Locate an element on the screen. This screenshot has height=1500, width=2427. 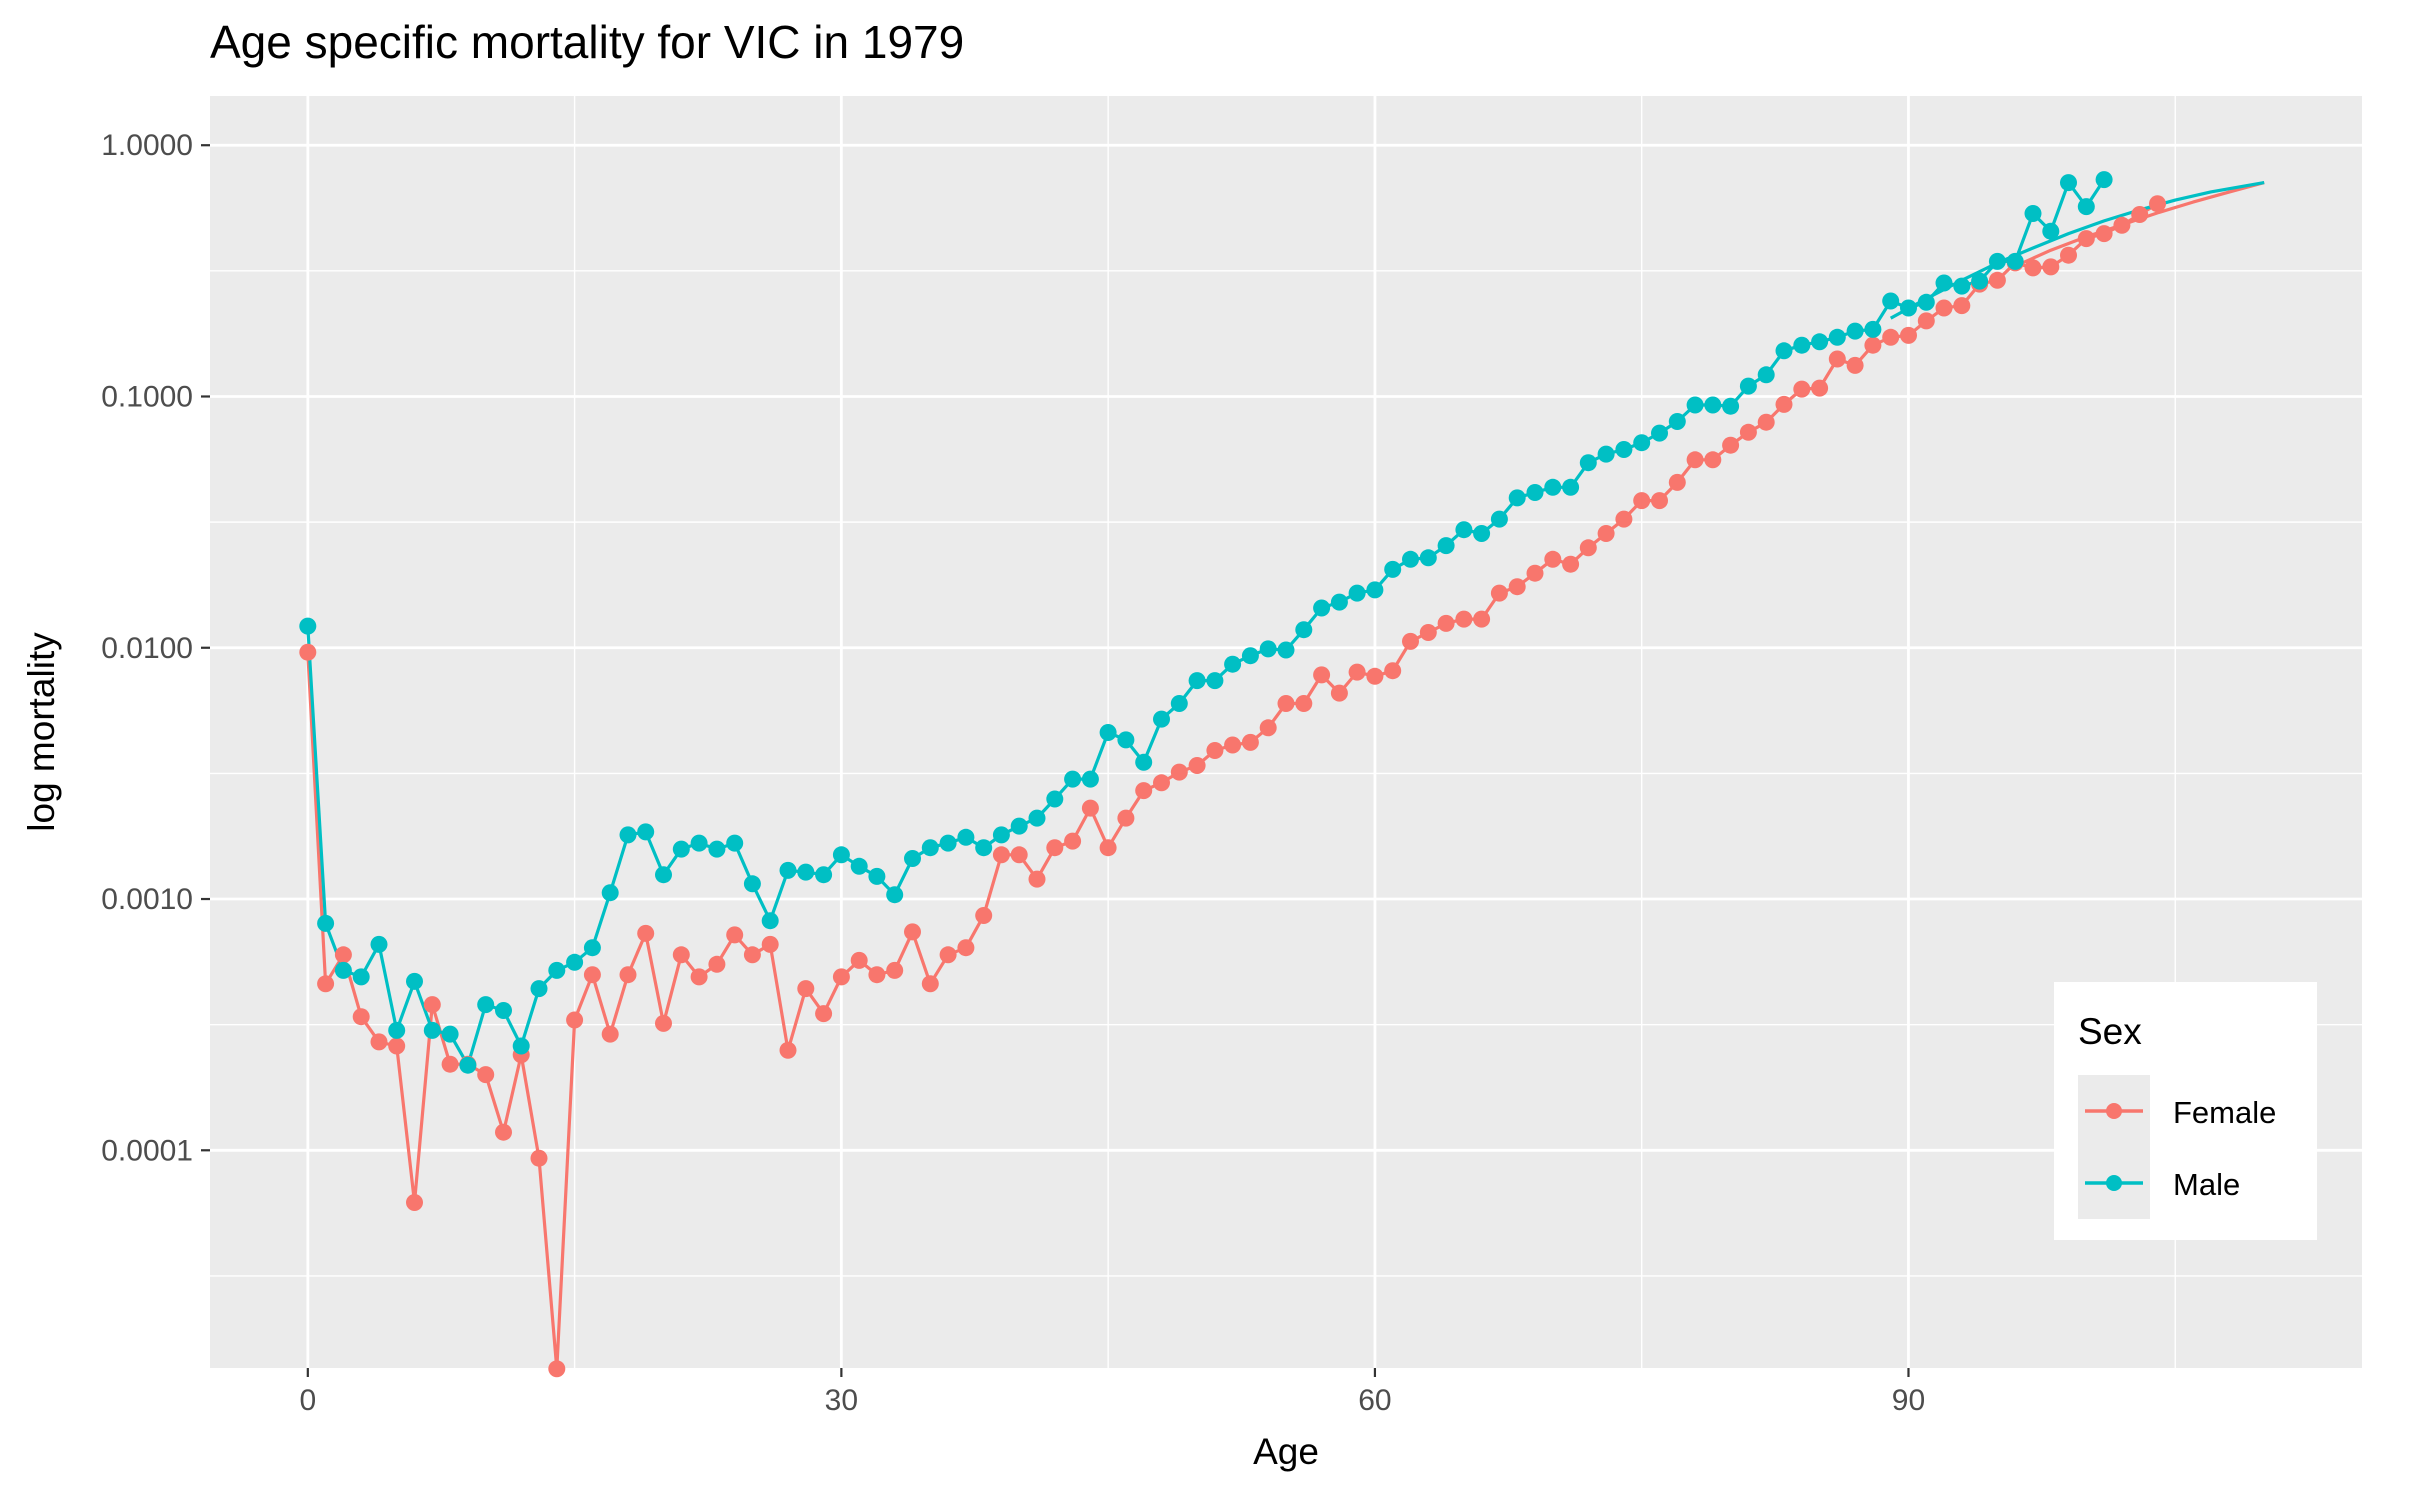
y-tick-label: 0.0100 is located at coordinates (147, 648).